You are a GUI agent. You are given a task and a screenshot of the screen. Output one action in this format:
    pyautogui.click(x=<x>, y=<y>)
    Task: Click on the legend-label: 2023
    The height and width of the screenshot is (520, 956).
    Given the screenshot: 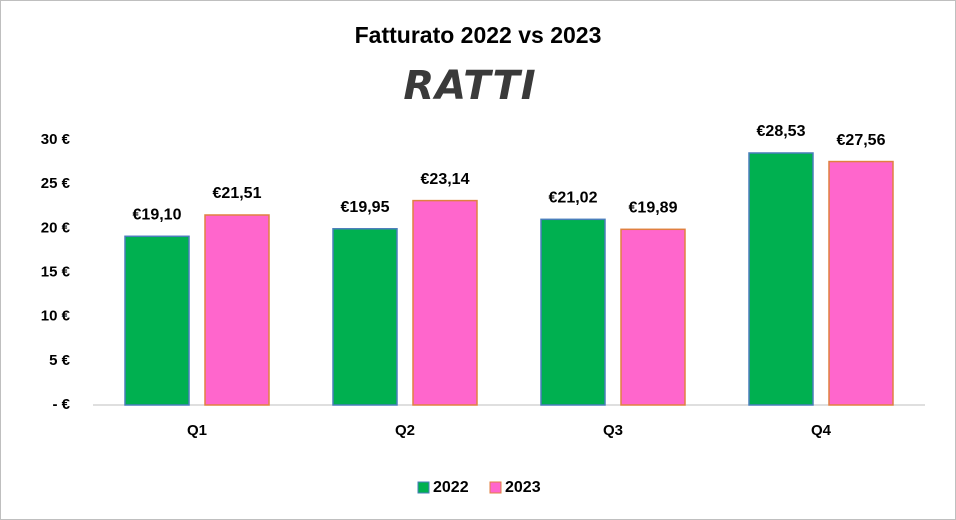 What is the action you would take?
    pyautogui.click(x=523, y=487)
    